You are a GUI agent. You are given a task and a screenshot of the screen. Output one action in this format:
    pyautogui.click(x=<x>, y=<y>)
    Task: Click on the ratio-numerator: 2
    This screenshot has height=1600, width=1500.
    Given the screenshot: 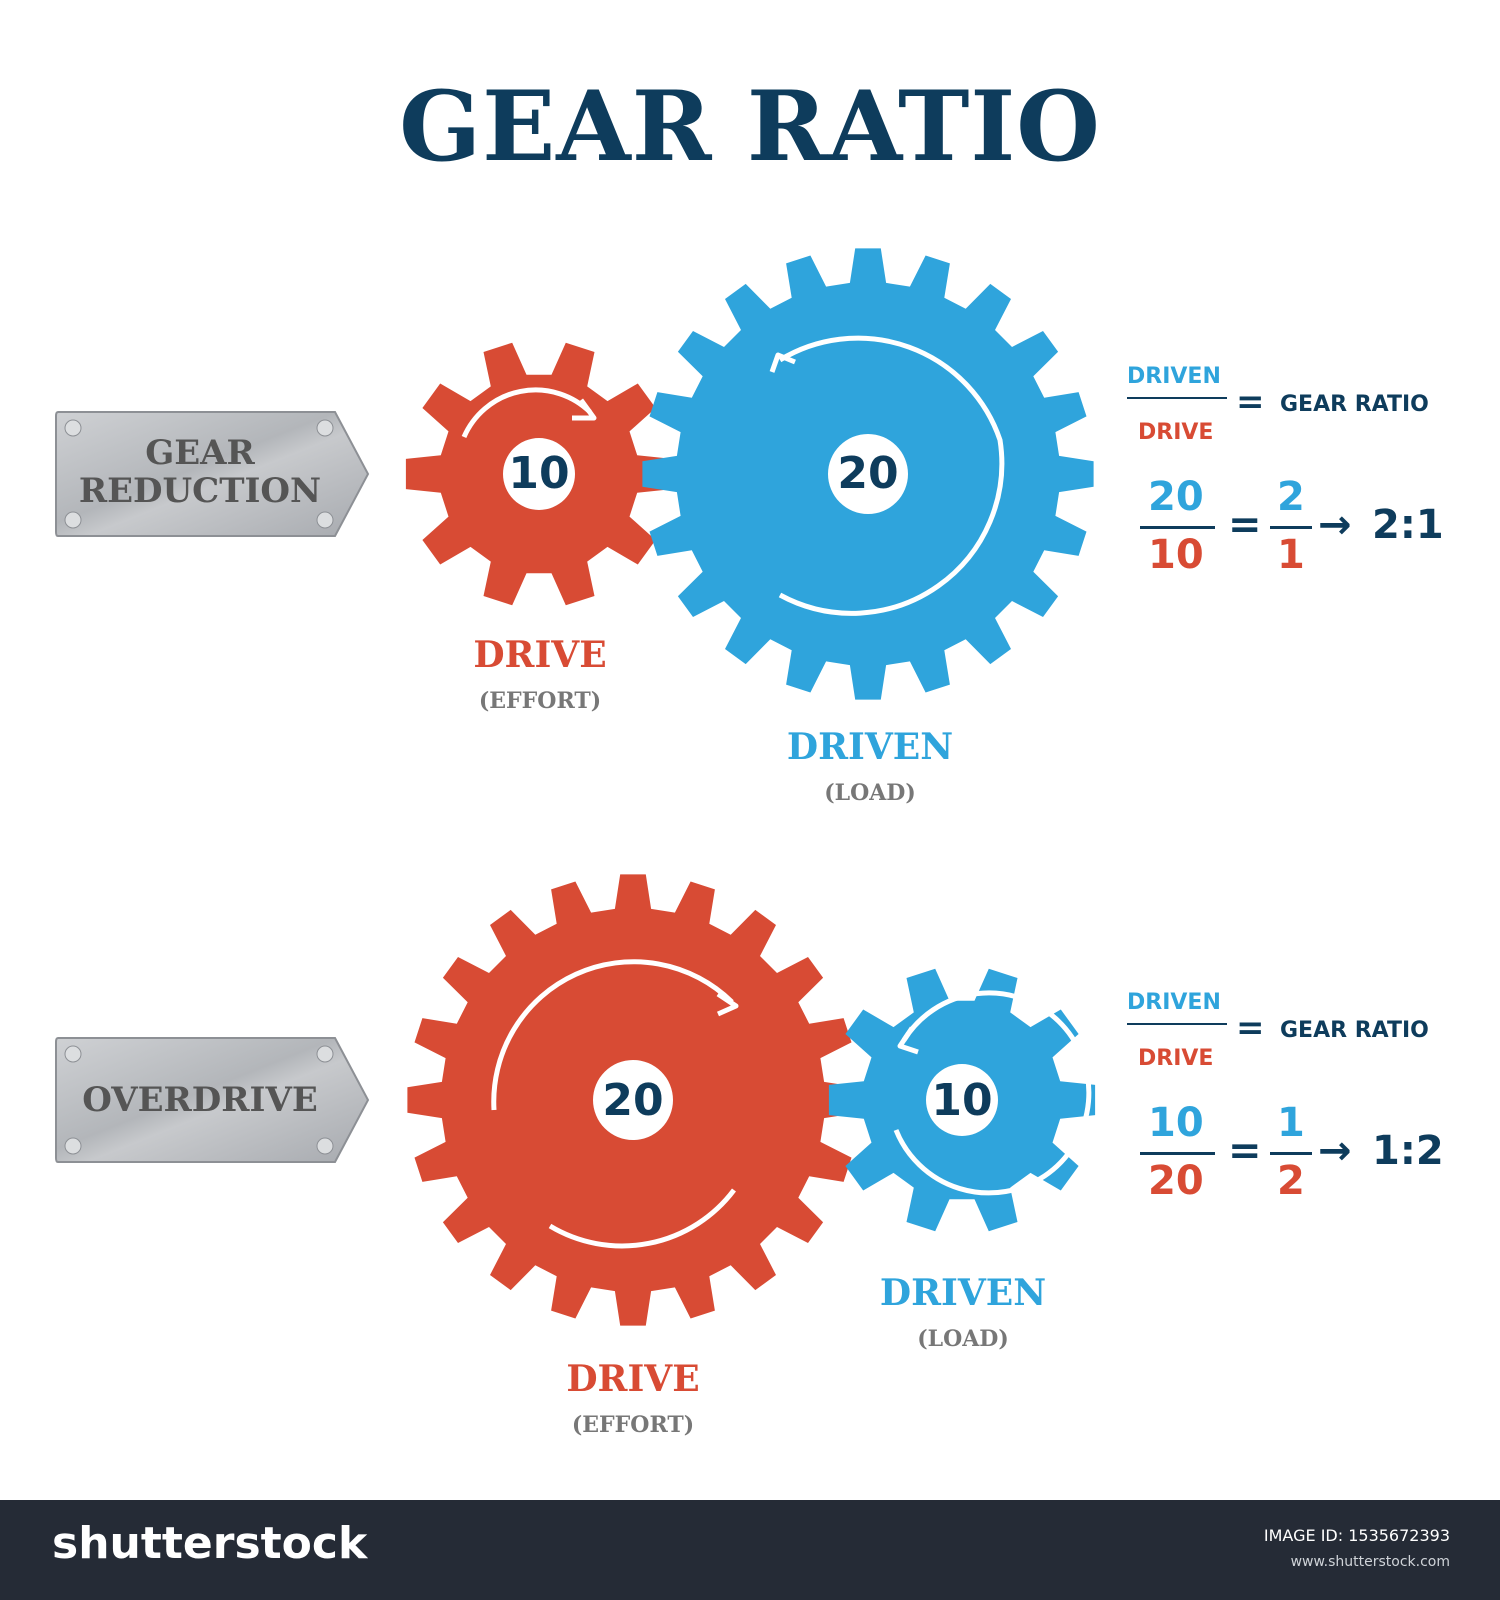 What is the action you would take?
    pyautogui.click(x=1291, y=497)
    